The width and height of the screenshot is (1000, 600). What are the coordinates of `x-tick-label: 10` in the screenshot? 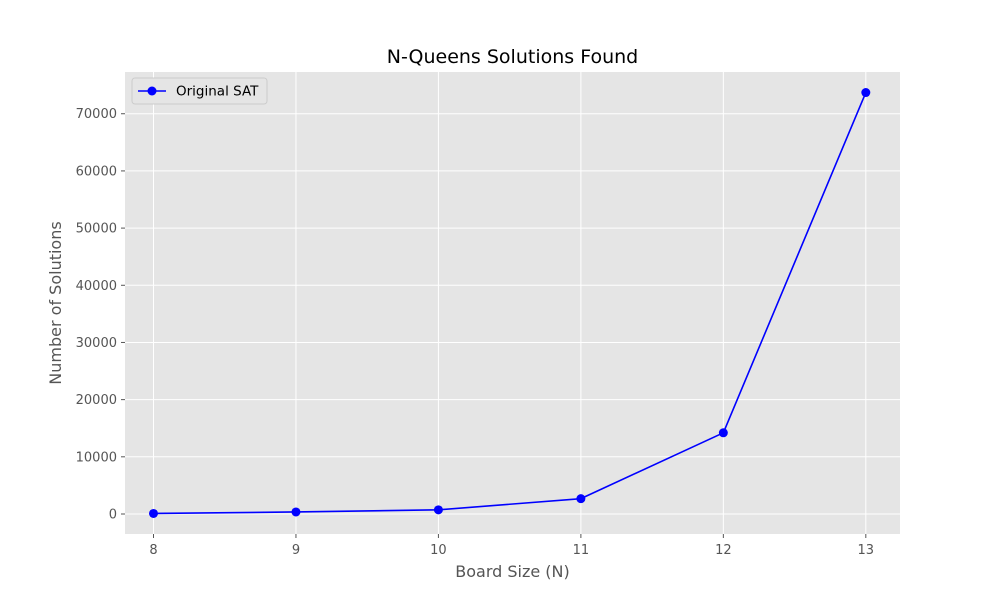 It's located at (438, 550).